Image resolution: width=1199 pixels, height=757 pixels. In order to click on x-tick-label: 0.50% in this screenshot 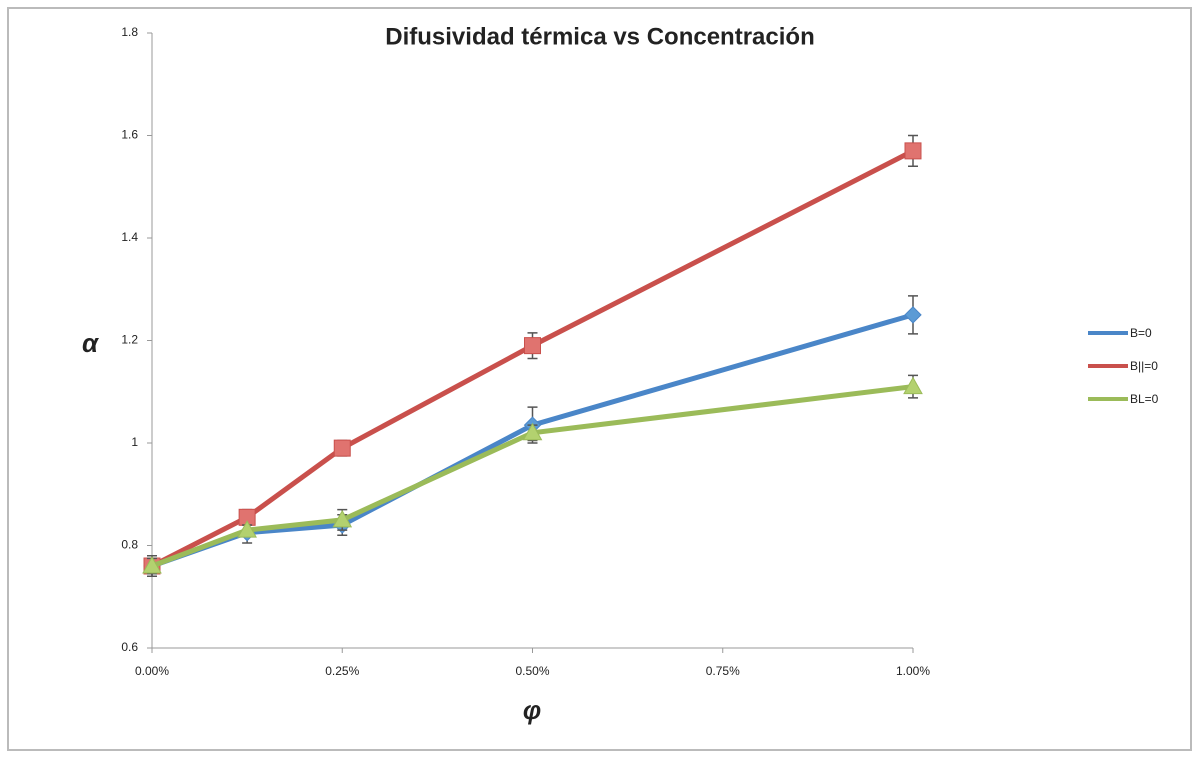, I will do `click(532, 671)`.